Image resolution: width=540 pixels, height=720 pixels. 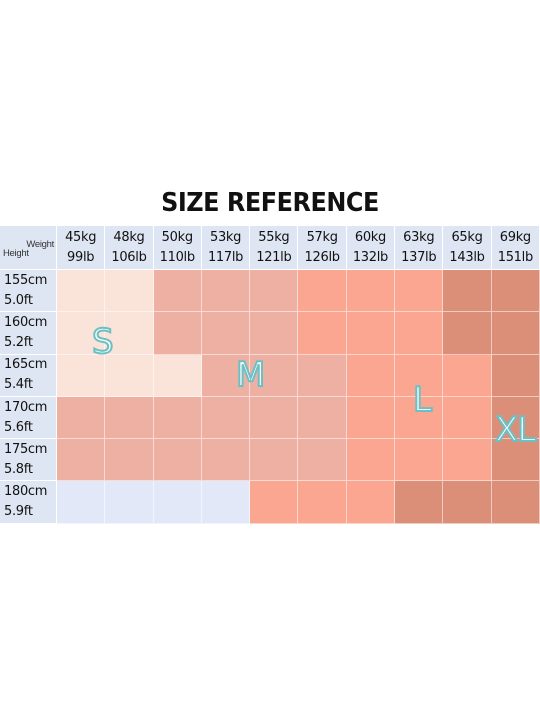 I want to click on size-label-xl: XL, so click(x=515, y=430).